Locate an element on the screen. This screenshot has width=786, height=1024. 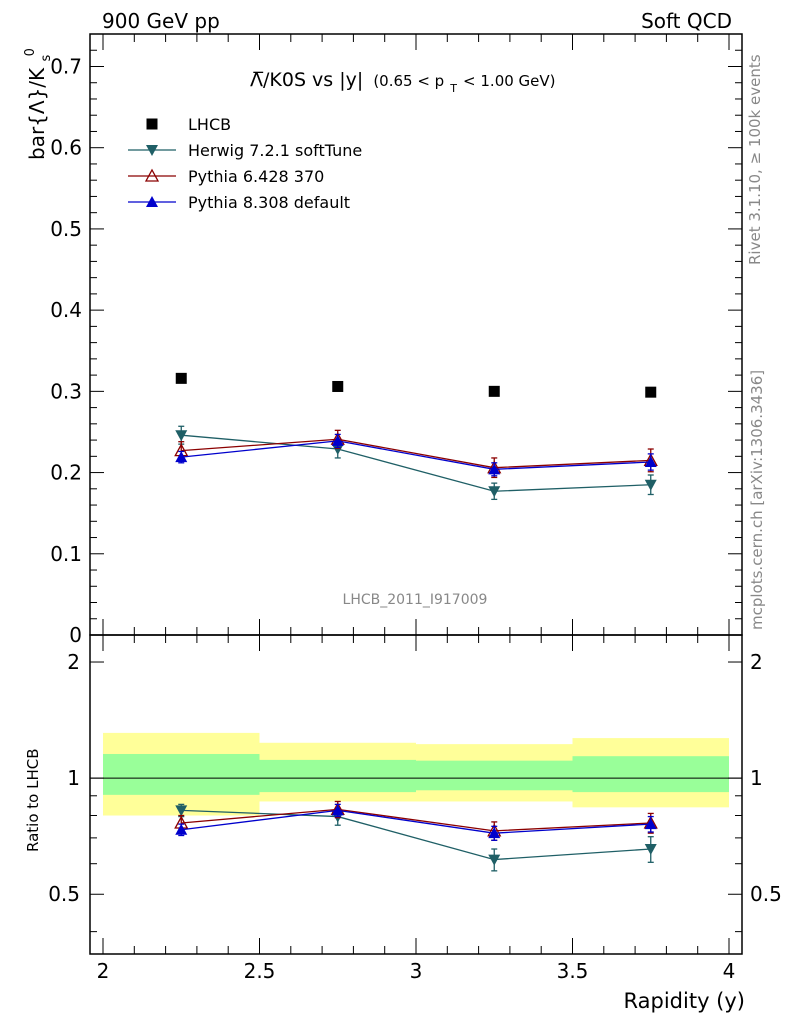
ratio-ytick-label: 1 is located at coordinates (73, 778).